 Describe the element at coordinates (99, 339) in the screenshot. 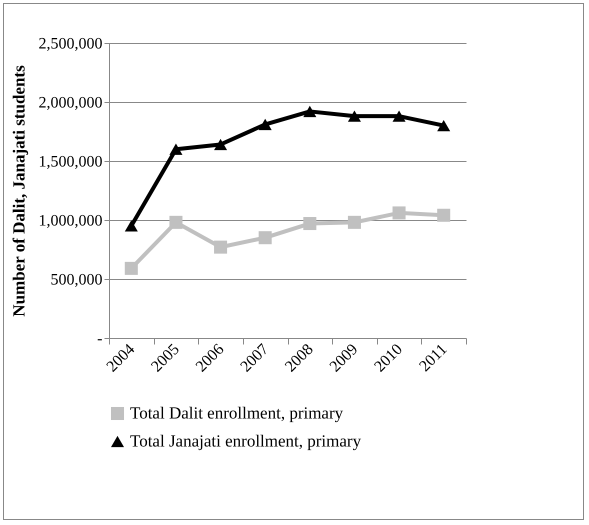

I see `y-tick-label: -` at that location.